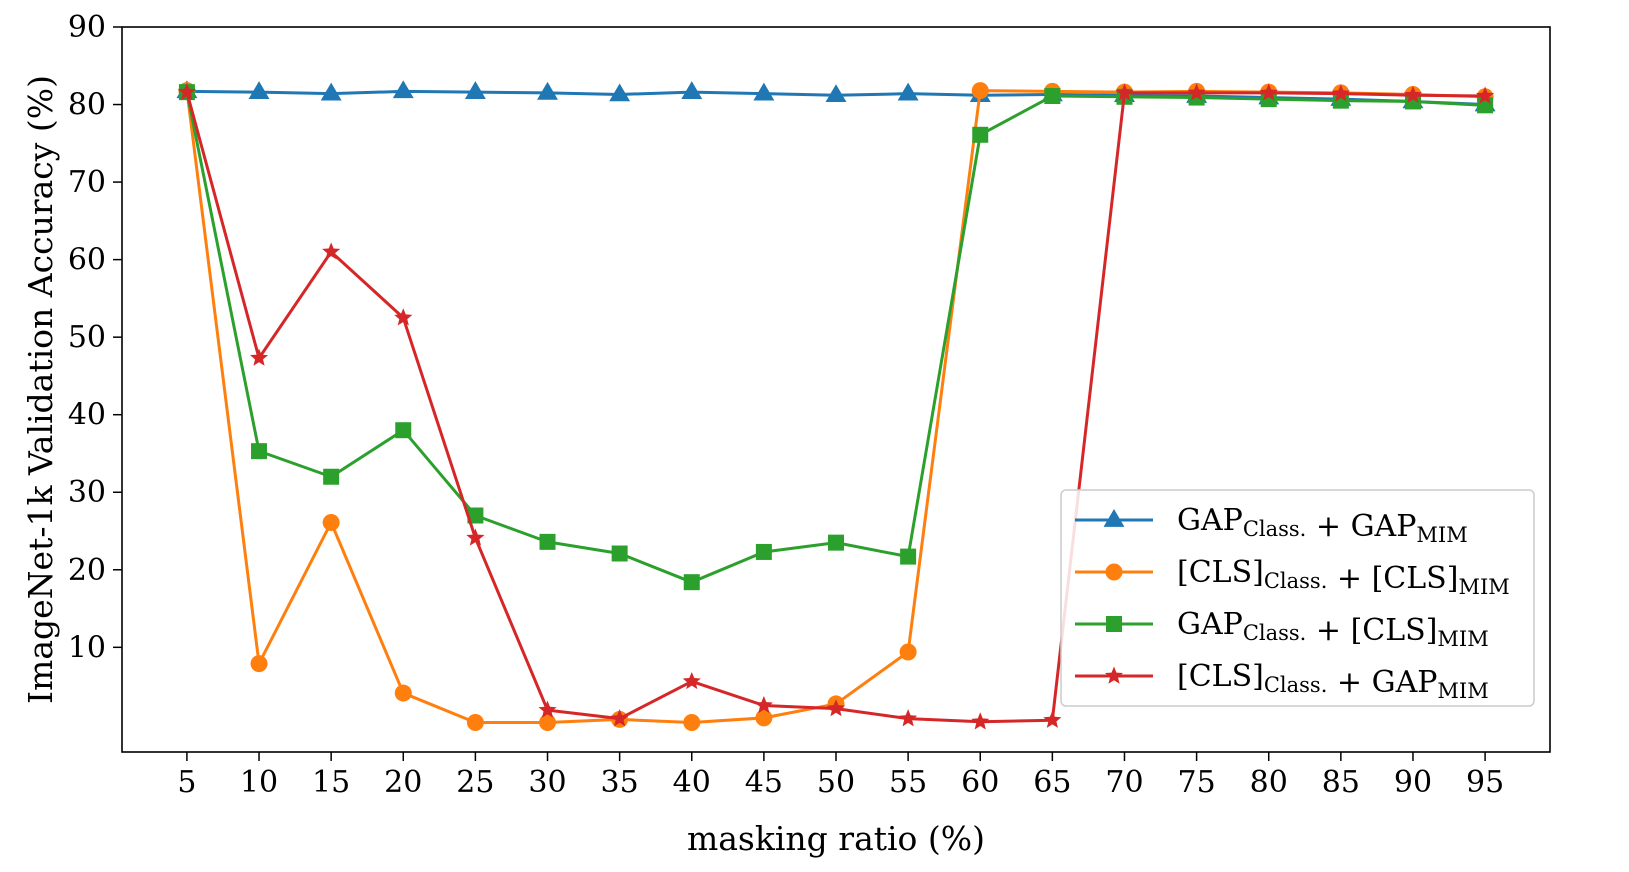 Image resolution: width=1629 pixels, height=872 pixels. Describe the element at coordinates (908, 782) in the screenshot. I see `x-tick-label: 55` at that location.